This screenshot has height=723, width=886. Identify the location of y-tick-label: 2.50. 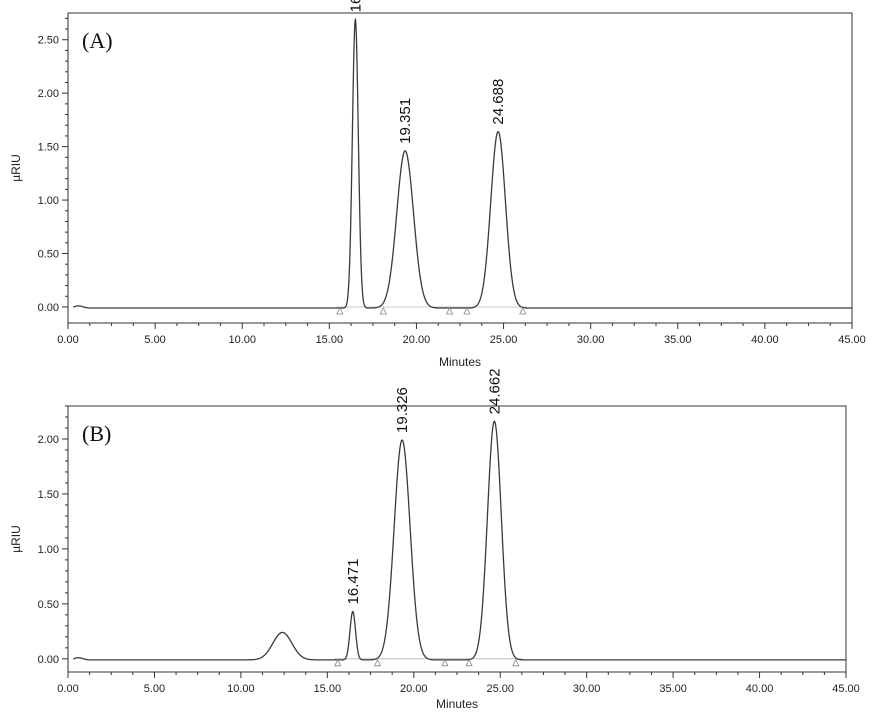
(48, 41).